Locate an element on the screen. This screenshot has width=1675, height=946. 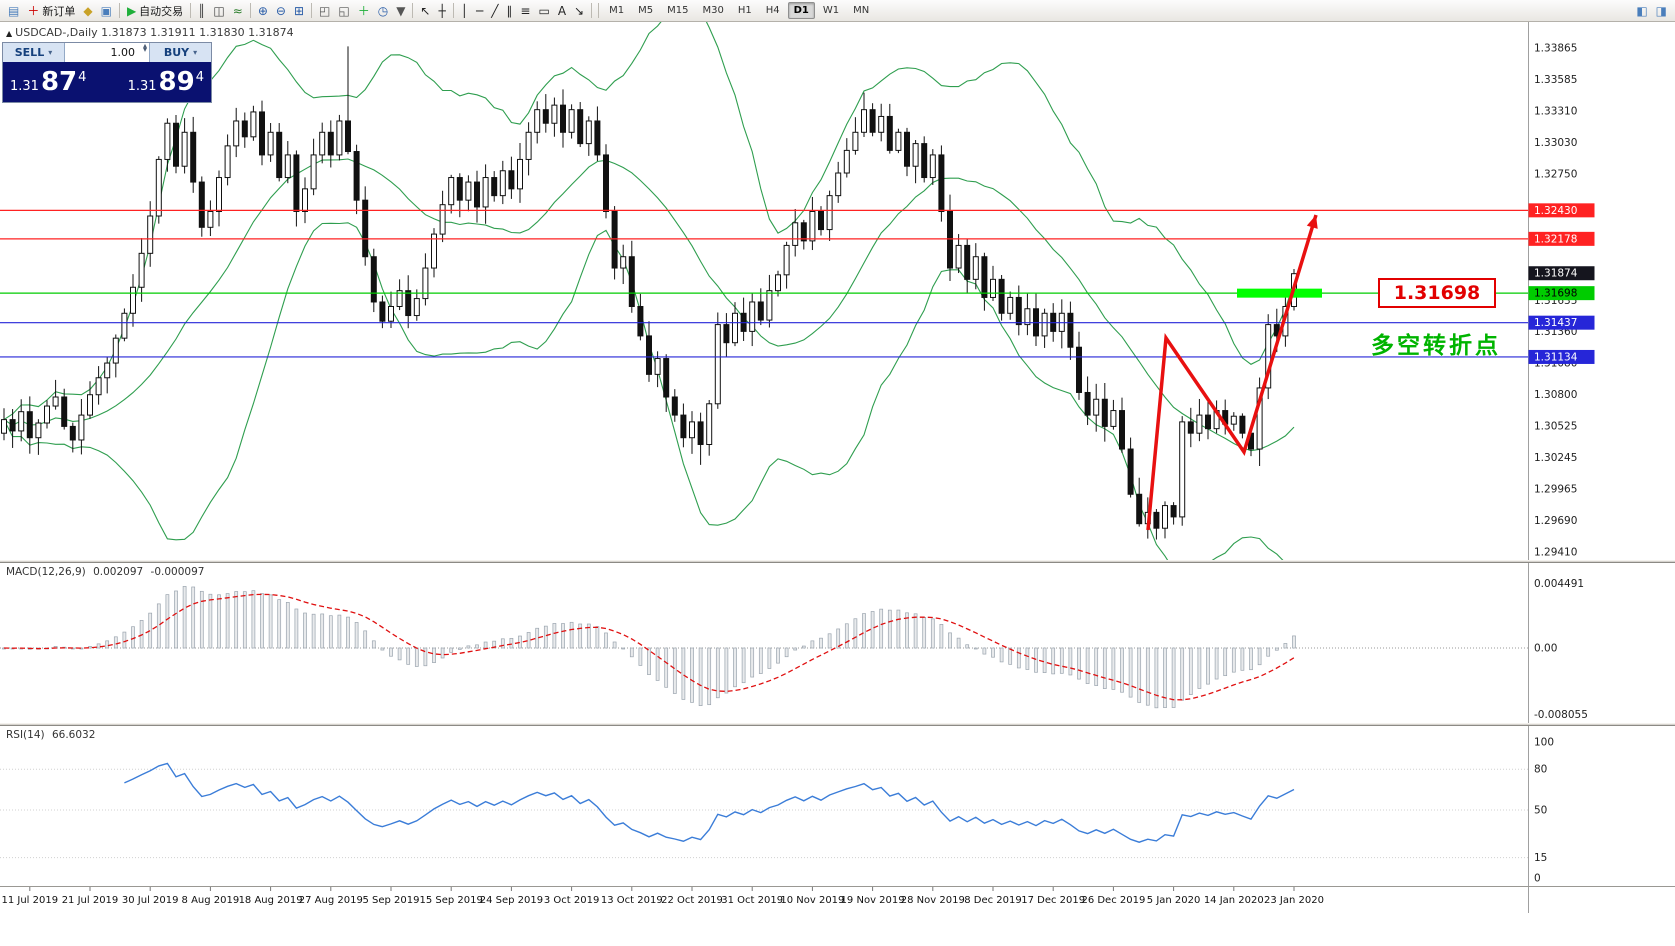
trend-arrow is located at coordinates (1232, 372).